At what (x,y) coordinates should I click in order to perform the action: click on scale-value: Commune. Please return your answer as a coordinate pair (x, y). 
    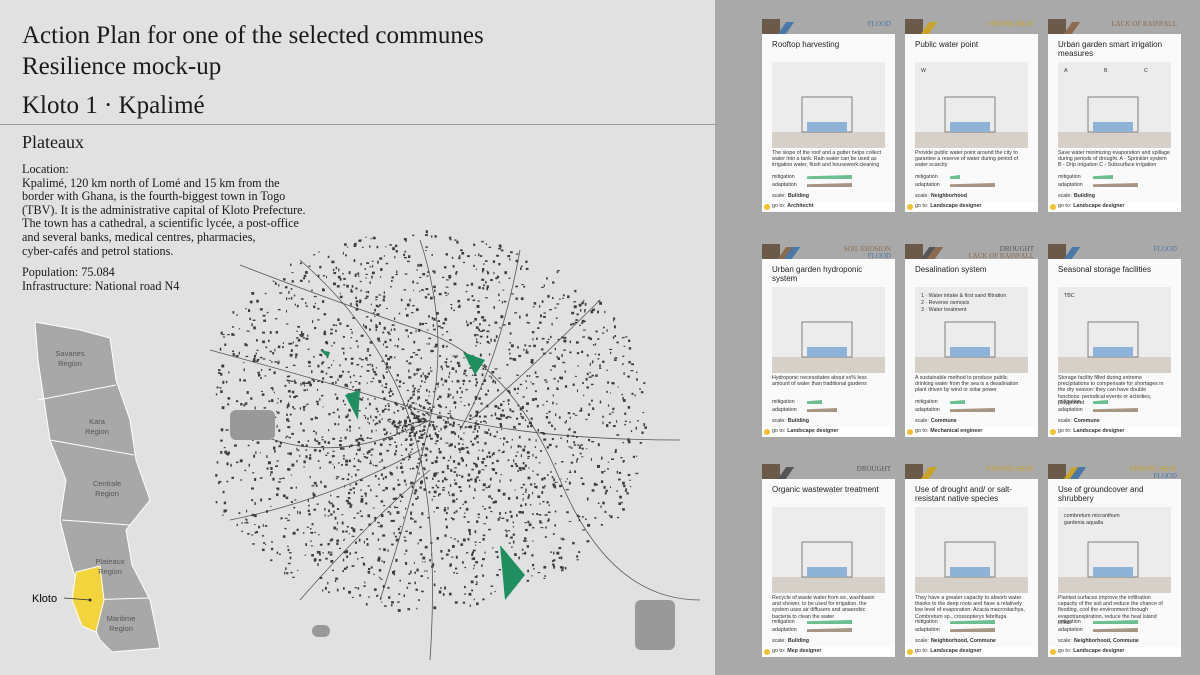
    Looking at the image, I should click on (1086, 421).